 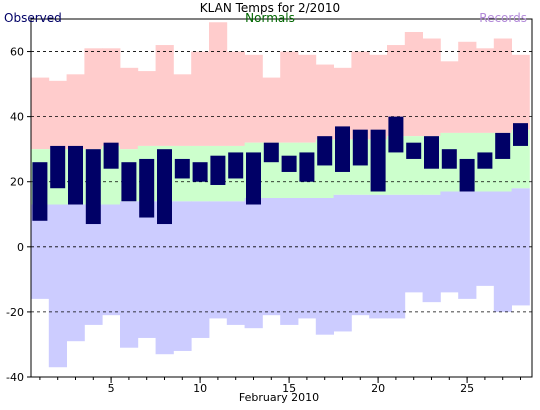 I want to click on legend-observed: Observed, so click(x=33, y=18).